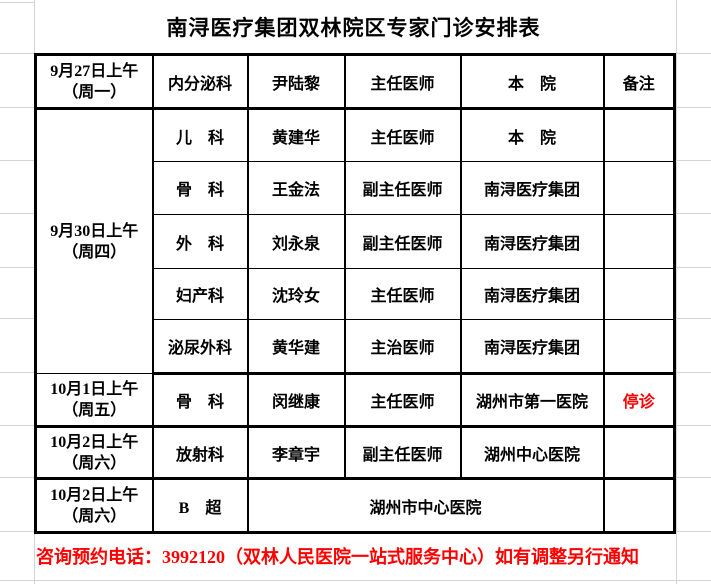 This screenshot has width=711, height=584. I want to click on table-row: 妇产科 沈玲女 主任医师 南浔医疗集团, so click(356, 294).